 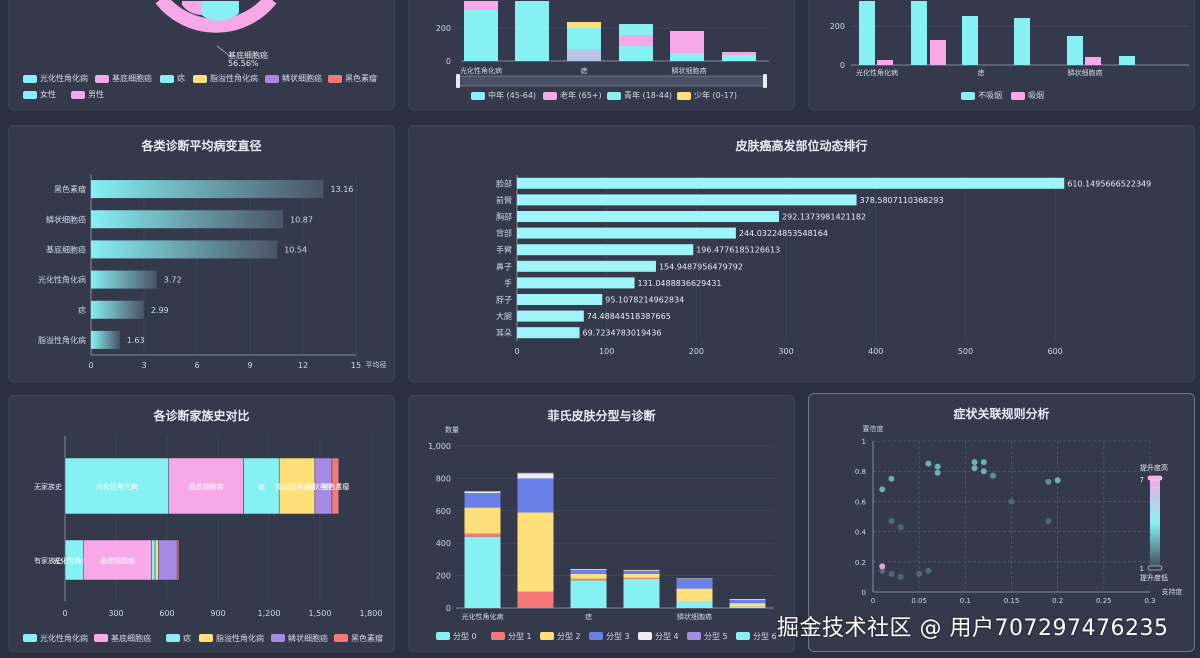 I want to click on value-label: 154.9487956479792, so click(x=701, y=266).